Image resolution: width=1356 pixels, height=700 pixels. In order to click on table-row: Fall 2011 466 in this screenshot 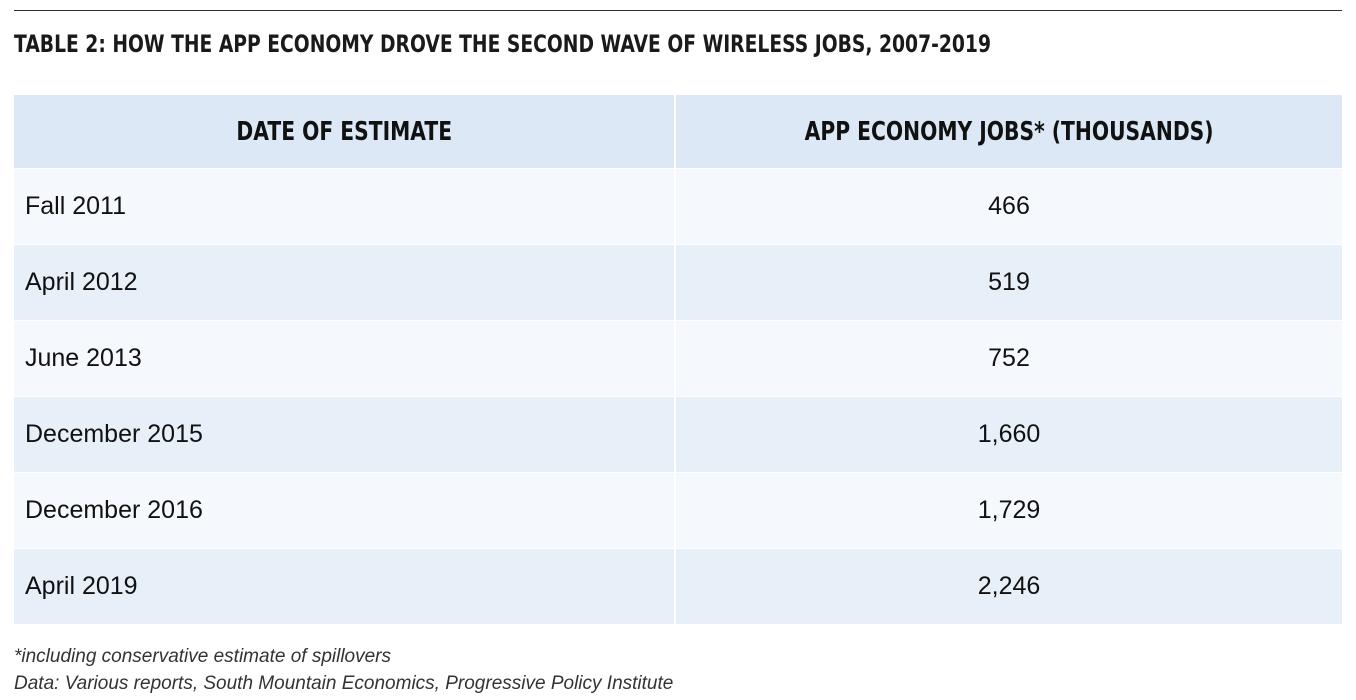, I will do `click(678, 207)`.